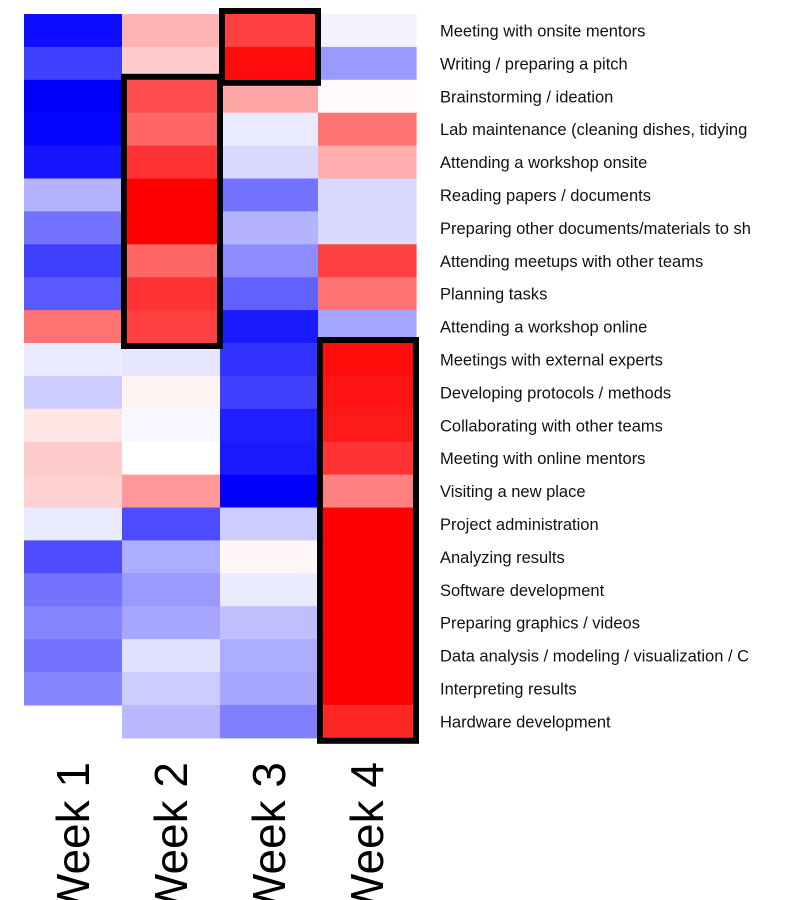  What do you see at coordinates (508, 689) in the screenshot?
I see `row-label-interpreting-results: Interpreting results` at bounding box center [508, 689].